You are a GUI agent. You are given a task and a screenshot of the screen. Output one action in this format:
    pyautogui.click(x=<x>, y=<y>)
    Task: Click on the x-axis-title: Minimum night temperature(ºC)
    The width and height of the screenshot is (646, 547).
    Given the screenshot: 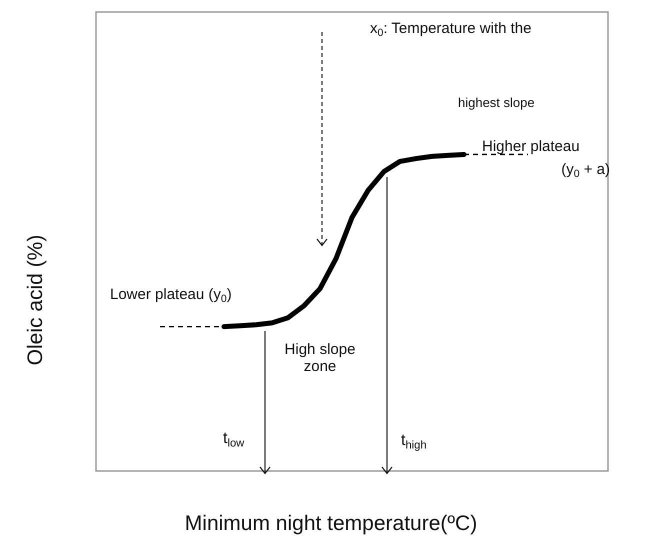 What is the action you would take?
    pyautogui.click(x=331, y=523)
    